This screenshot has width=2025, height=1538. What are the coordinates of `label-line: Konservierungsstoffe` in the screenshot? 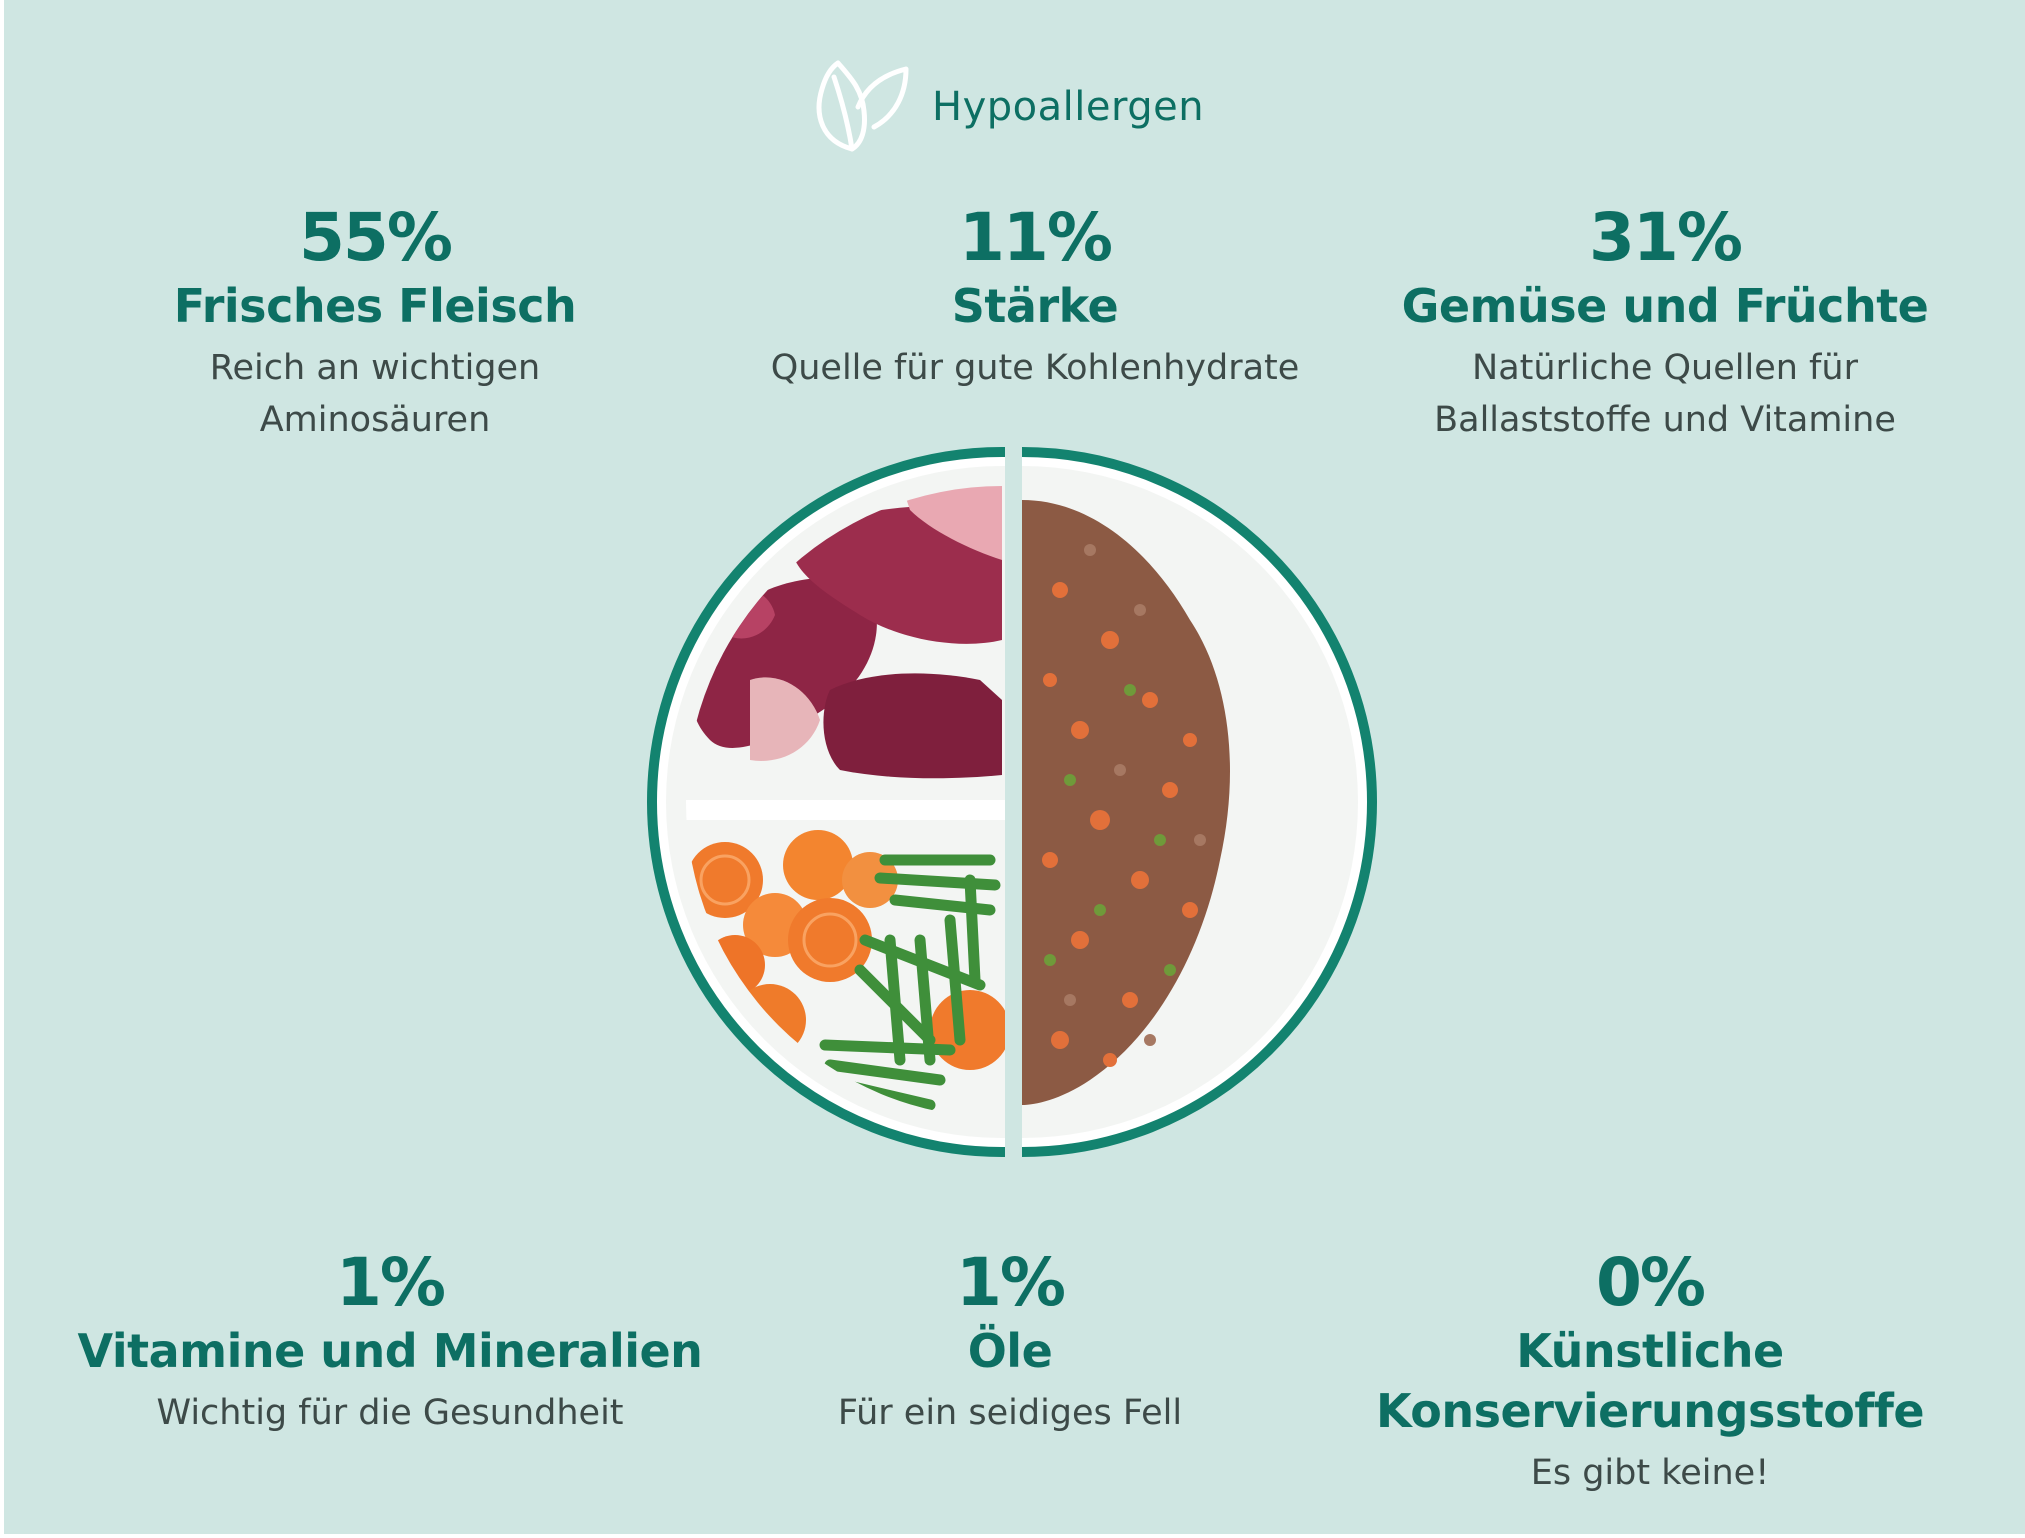 It's located at (1650, 1411).